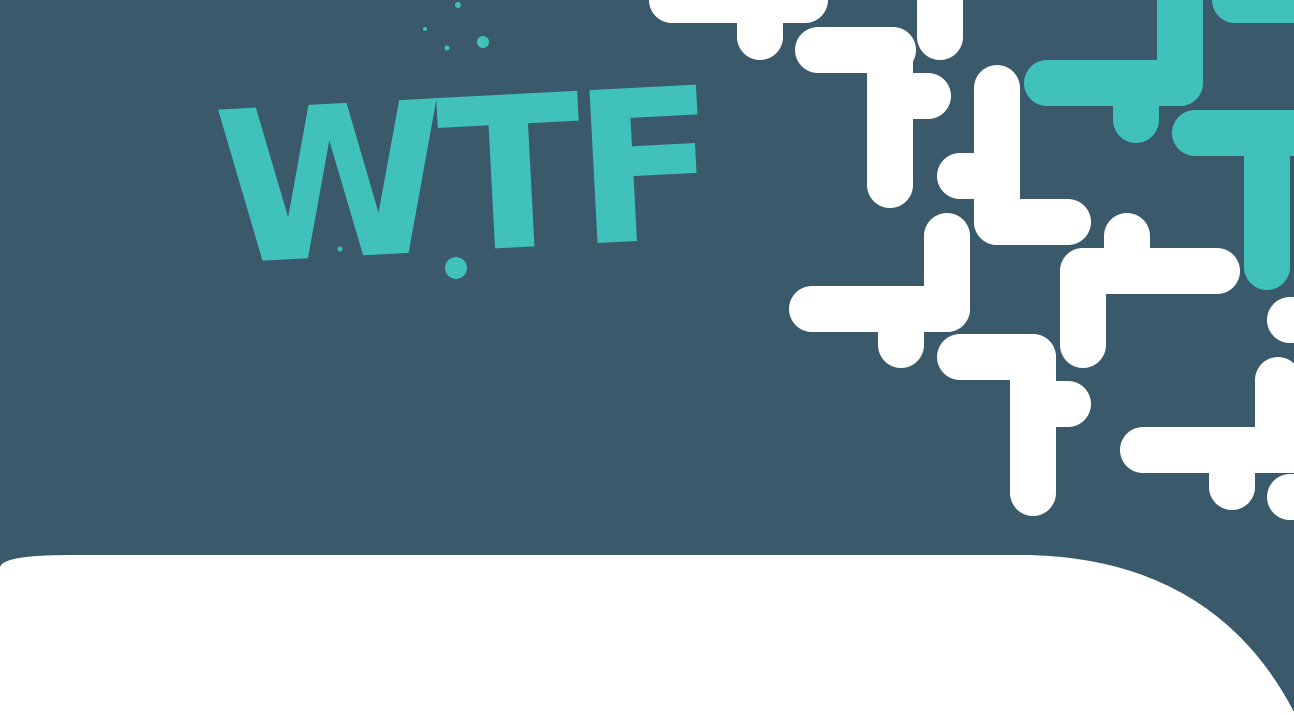 This screenshot has height=715, width=1294. Describe the element at coordinates (413, 140) in the screenshot. I see `splatter` at that location.